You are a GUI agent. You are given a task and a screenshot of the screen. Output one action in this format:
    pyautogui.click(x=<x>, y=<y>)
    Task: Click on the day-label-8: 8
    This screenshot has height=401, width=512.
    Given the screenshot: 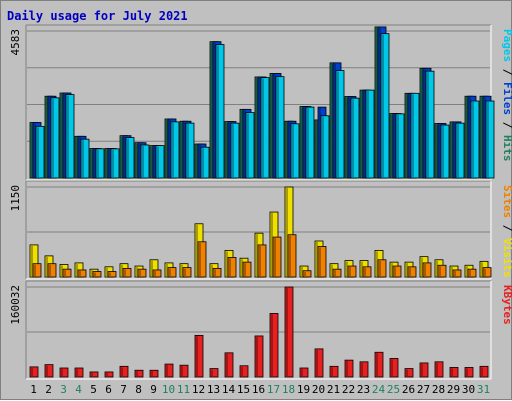 What is the action you would take?
    pyautogui.click(x=138, y=389)
    